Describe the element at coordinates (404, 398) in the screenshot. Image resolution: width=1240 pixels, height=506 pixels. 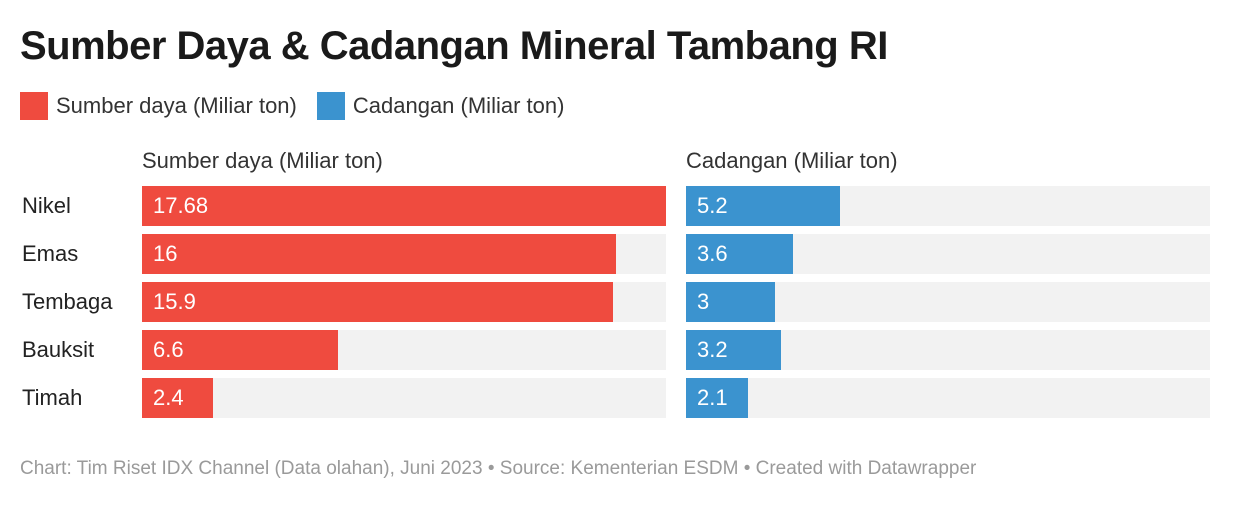
I see `bar-track: 2.4` at that location.